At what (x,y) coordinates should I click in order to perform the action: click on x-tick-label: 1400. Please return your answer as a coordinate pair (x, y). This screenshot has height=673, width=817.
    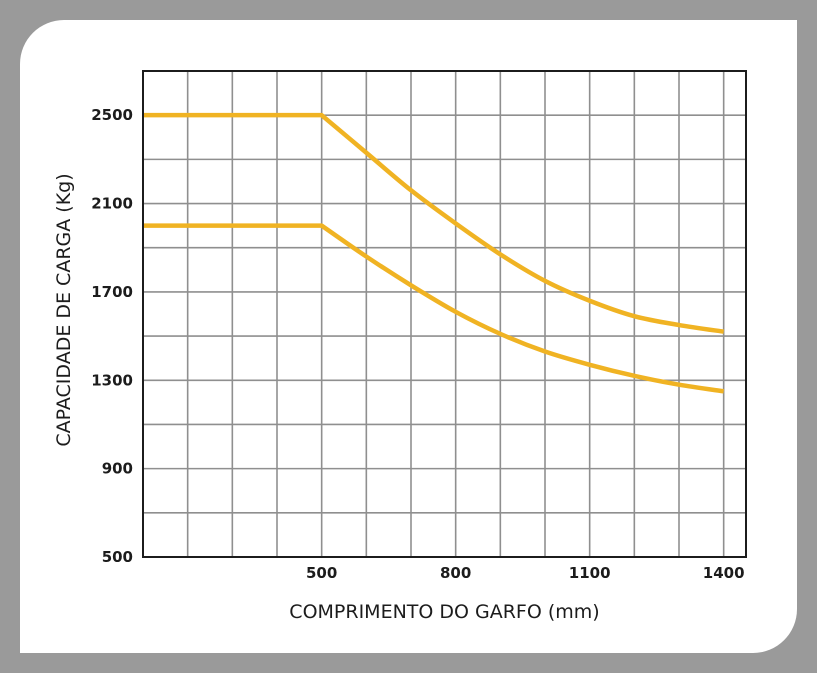
    Looking at the image, I should click on (724, 573).